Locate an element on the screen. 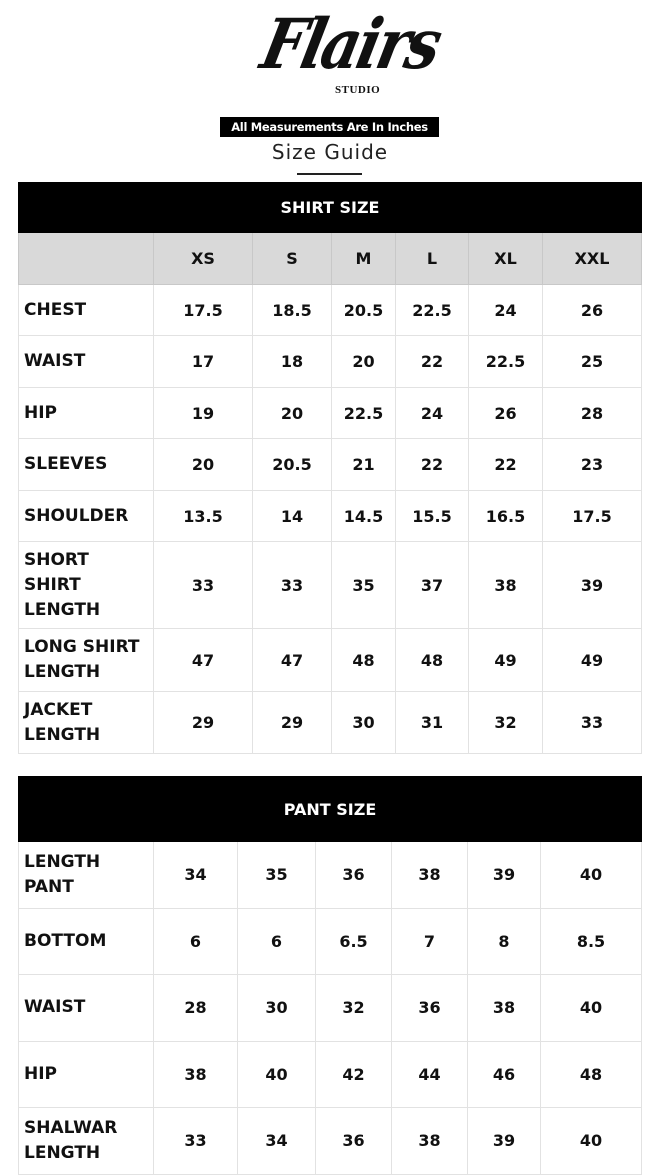 This screenshot has width=660, height=1175. table-title-row: PANT SIZE is located at coordinates (330, 809).